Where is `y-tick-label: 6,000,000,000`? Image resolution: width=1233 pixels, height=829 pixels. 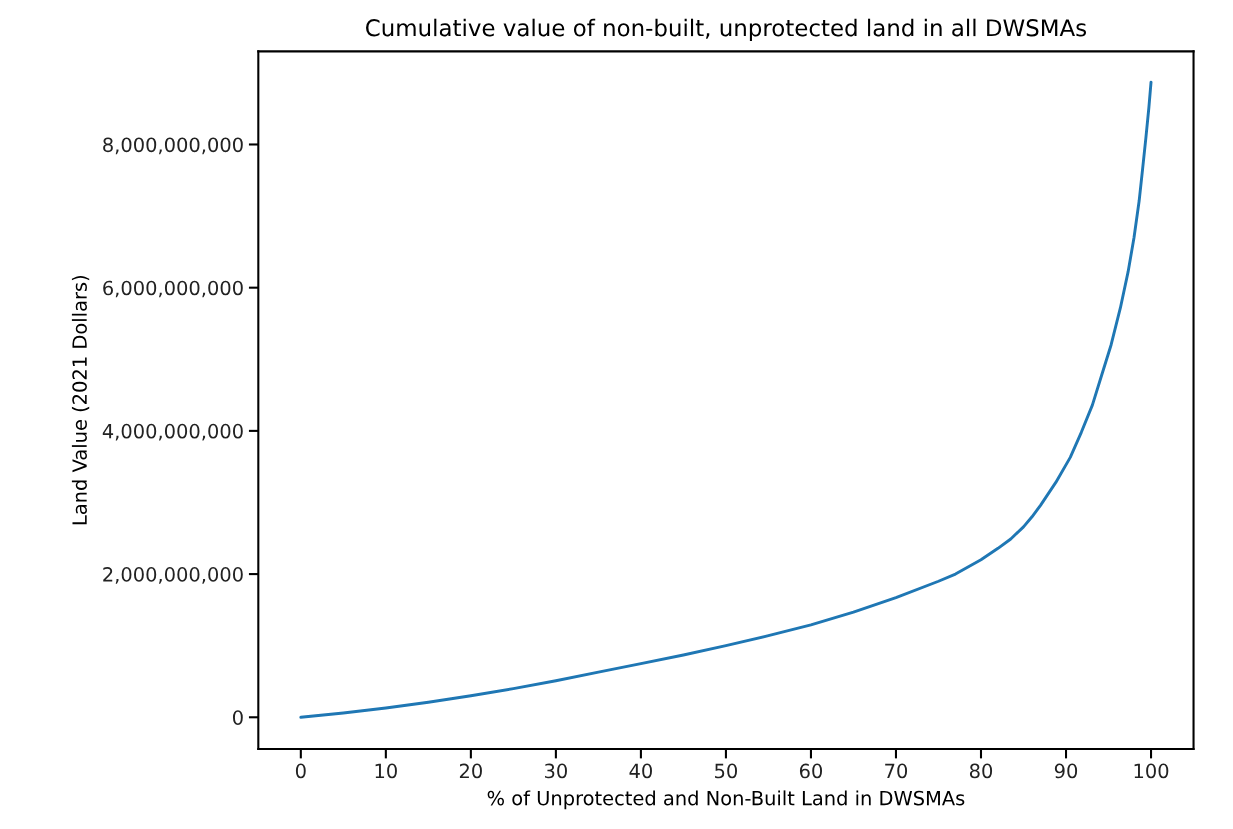
y-tick-label: 6,000,000,000 is located at coordinates (173, 289).